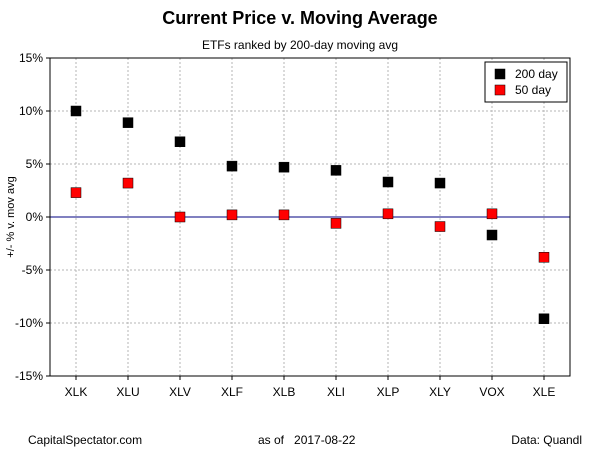 The width and height of the screenshot is (600, 450). What do you see at coordinates (271, 440) in the screenshot?
I see `footer-asof-label: as of` at bounding box center [271, 440].